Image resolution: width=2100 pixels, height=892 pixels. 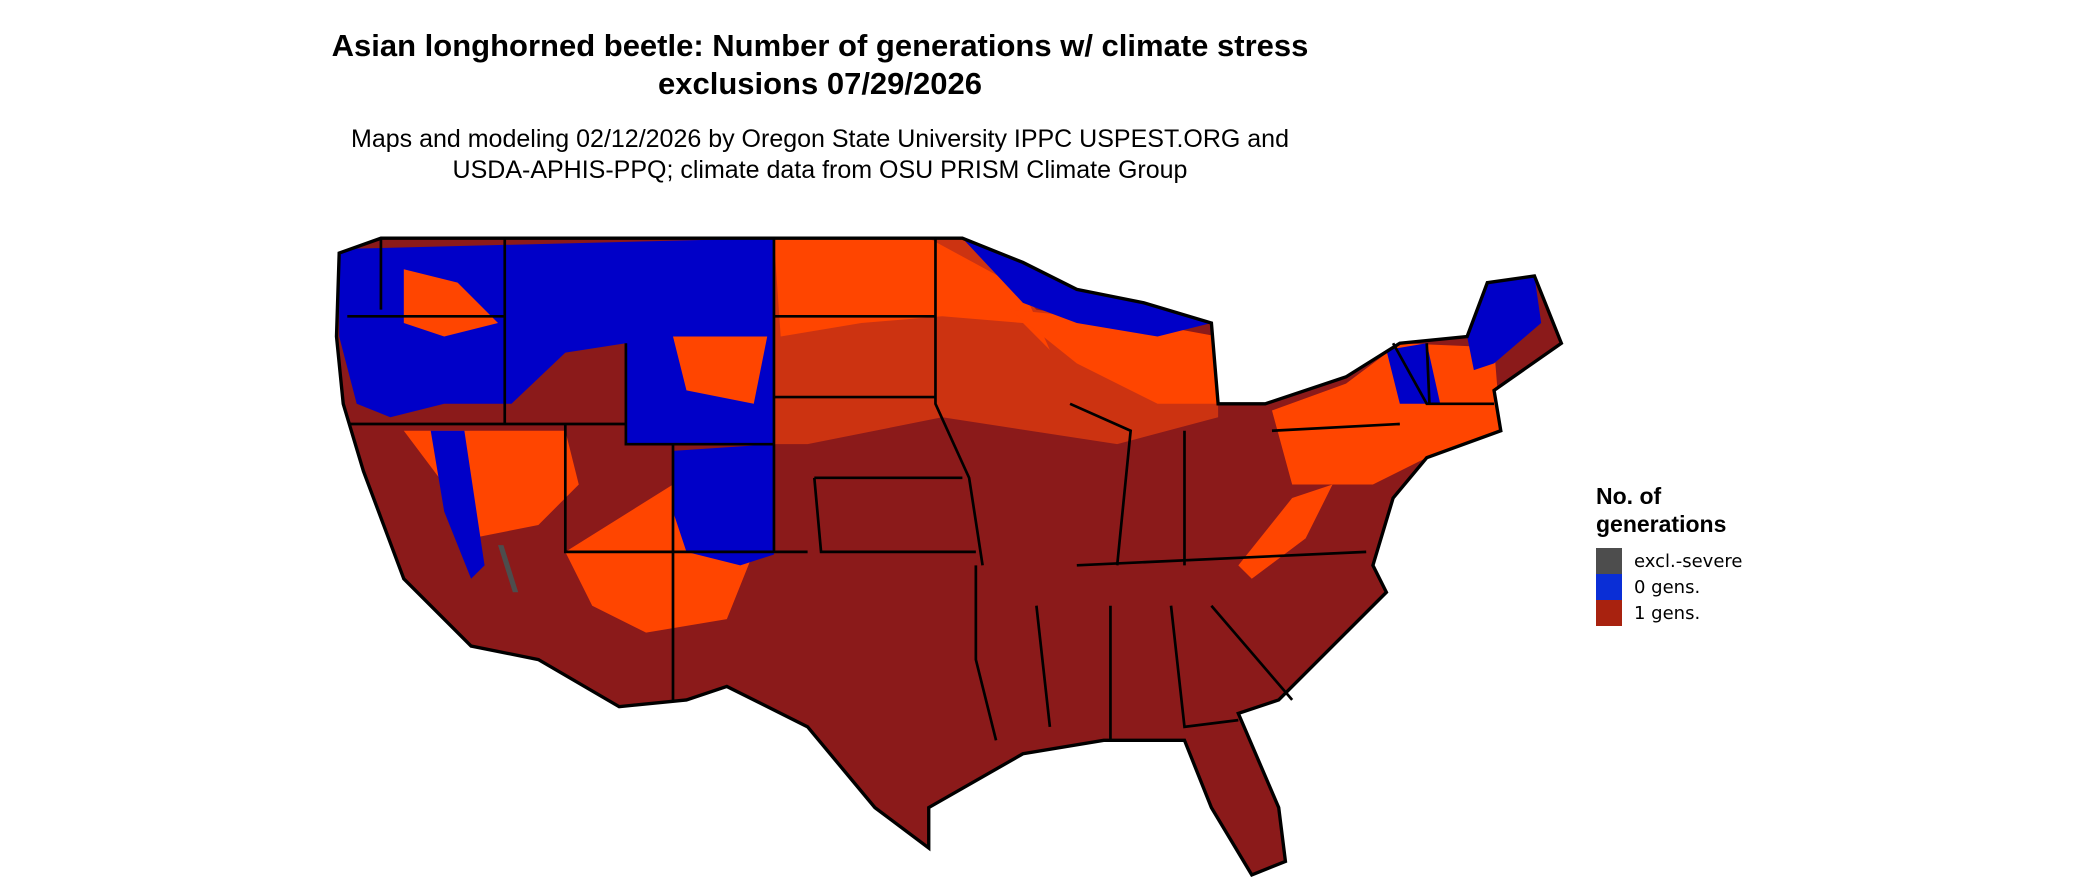 I want to click on region-1-gen-low-northeast, so click(x=1386, y=414).